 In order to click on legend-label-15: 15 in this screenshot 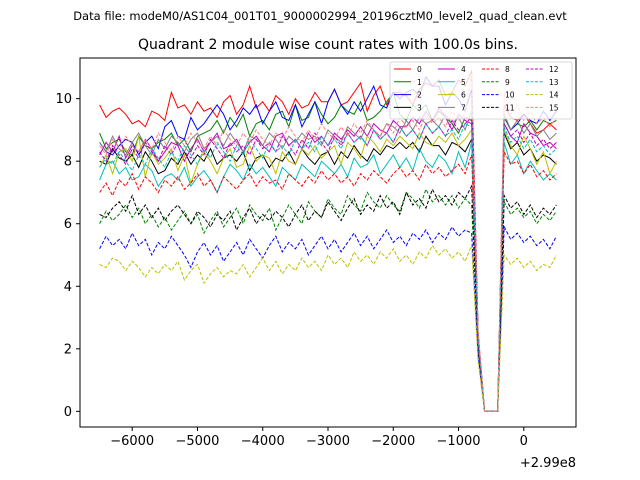, I will do `click(554, 107)`.